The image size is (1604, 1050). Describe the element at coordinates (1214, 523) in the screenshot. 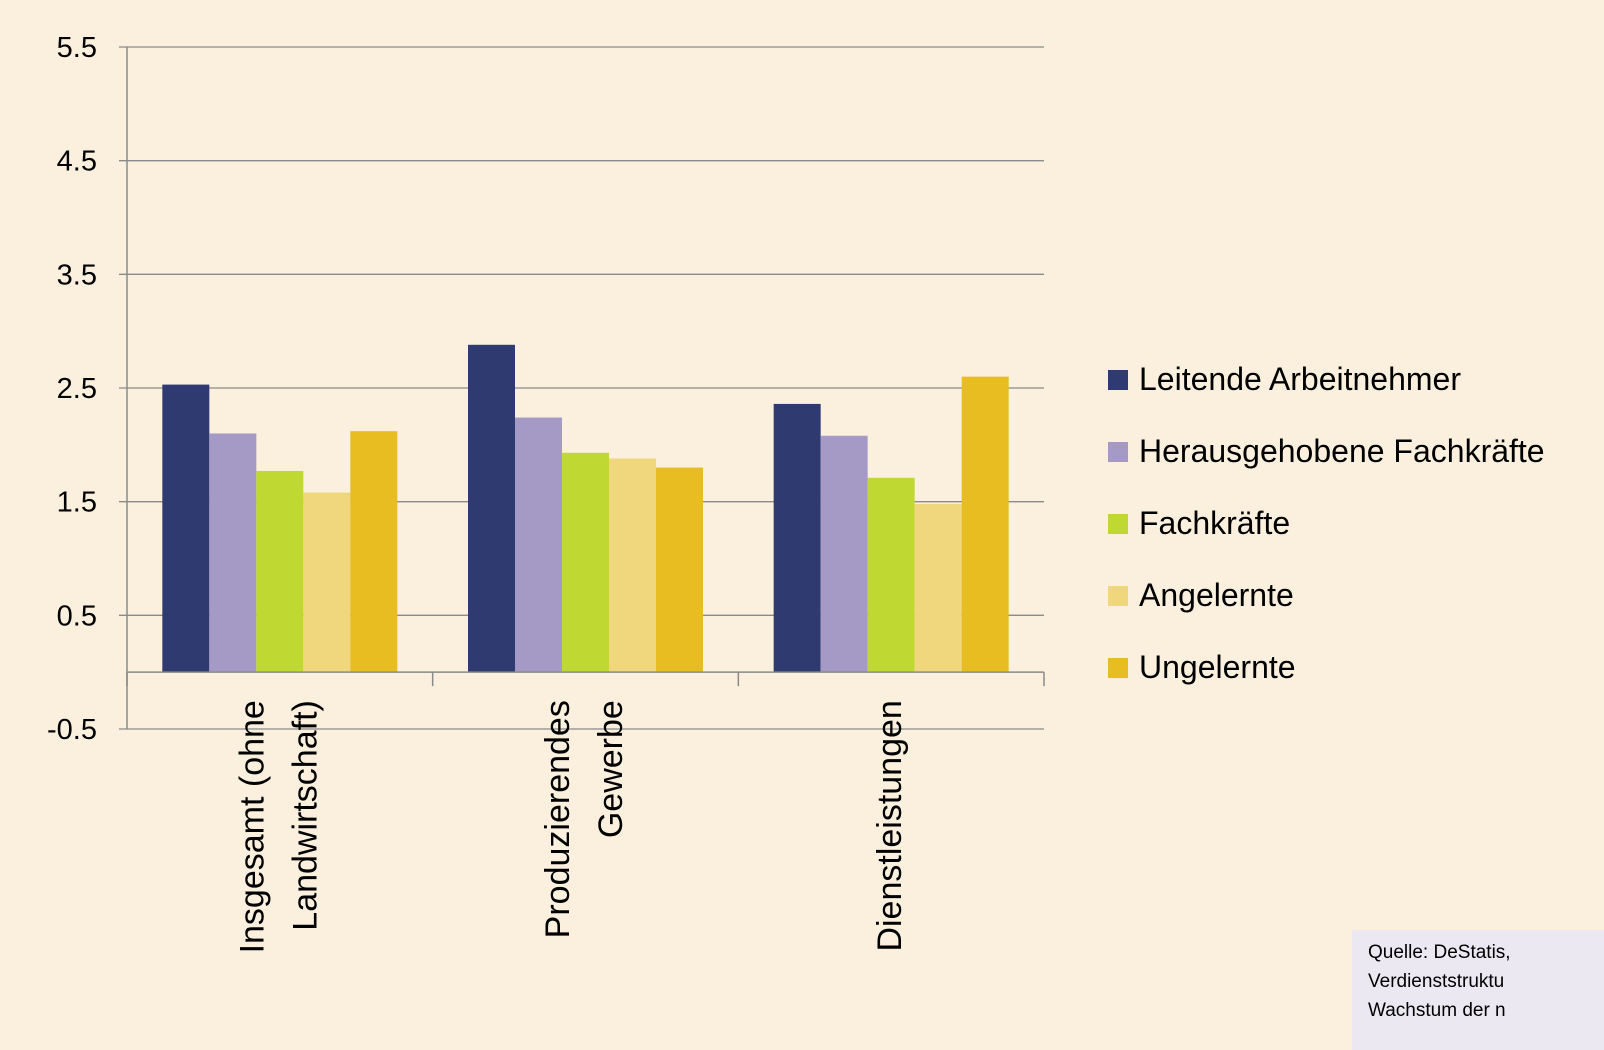

I see `legend-label: Fachkräfte` at that location.